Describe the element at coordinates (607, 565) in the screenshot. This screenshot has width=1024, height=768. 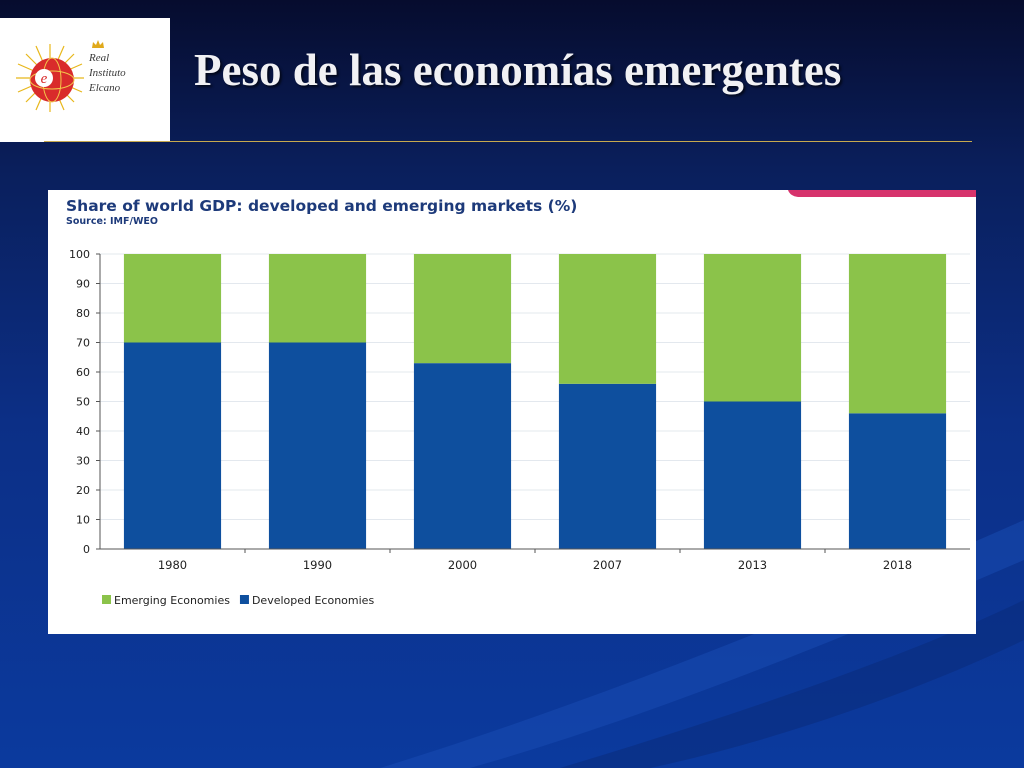
I see `x-tick-label-2007: 2007` at that location.